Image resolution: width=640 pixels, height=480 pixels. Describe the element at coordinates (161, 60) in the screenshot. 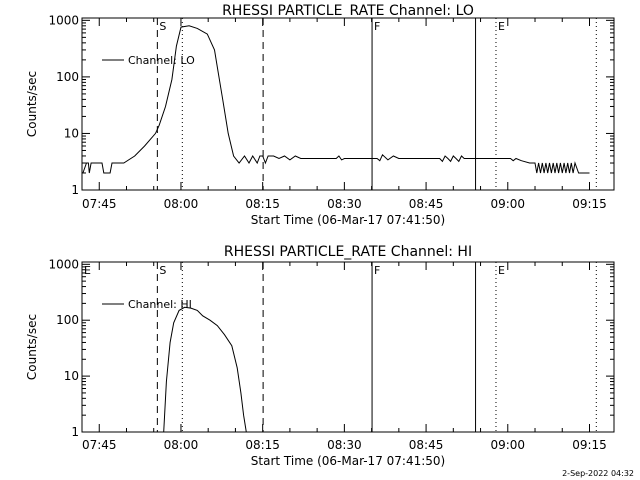

I see `legend-label: Channel: LO` at that location.